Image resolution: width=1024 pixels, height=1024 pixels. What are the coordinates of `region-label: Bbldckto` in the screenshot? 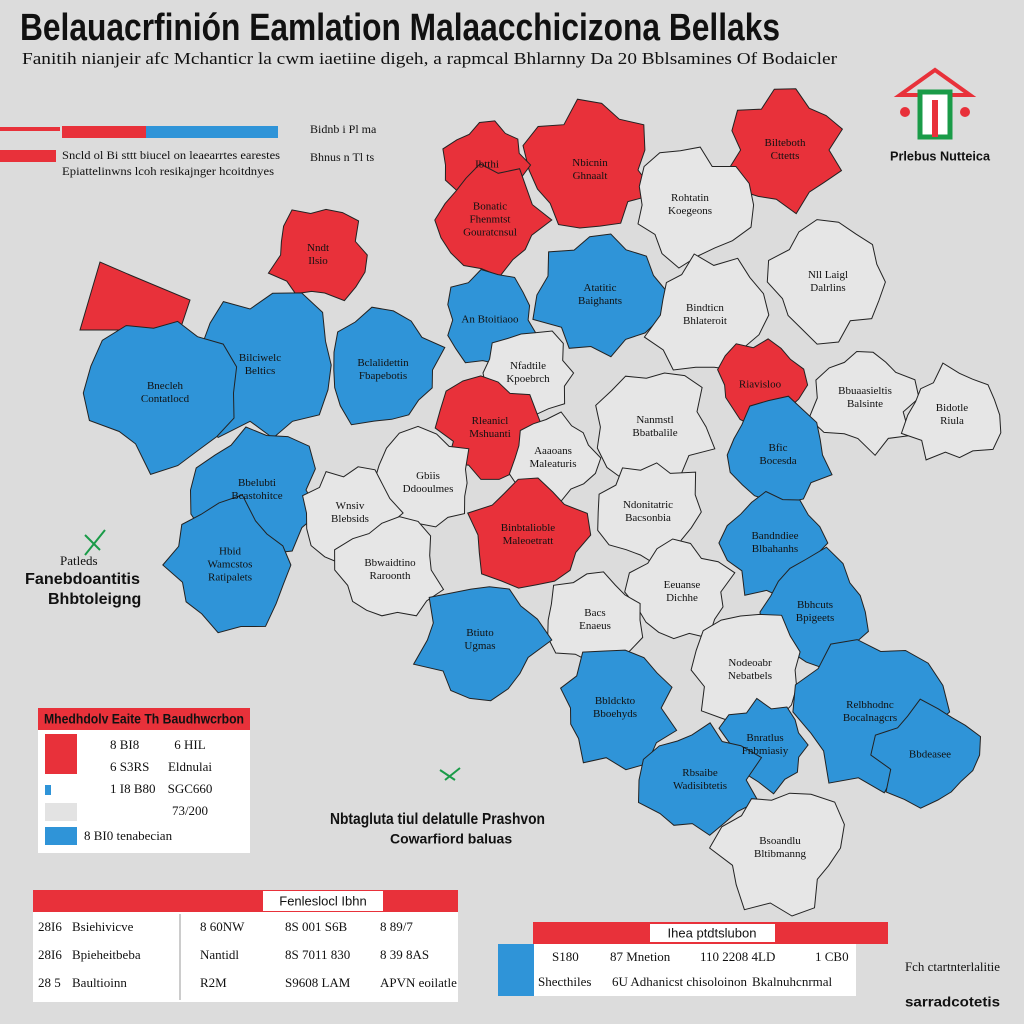 It's located at (615, 701).